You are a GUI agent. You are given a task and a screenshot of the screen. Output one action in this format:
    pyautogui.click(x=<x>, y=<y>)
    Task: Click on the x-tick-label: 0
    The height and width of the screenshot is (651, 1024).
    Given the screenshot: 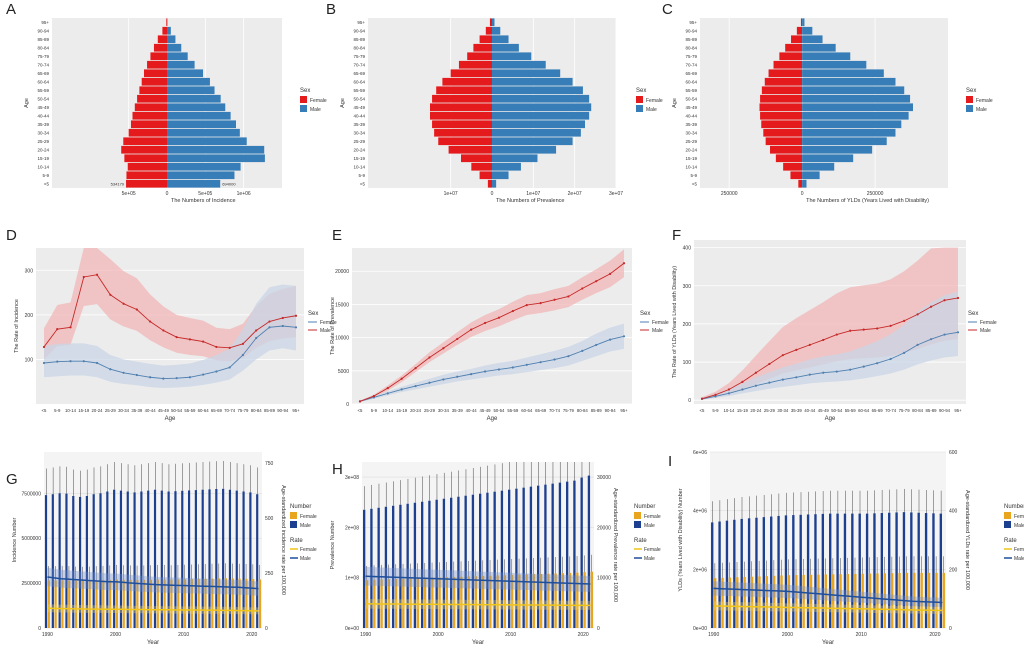 What is the action you would take?
    pyautogui.click(x=802, y=194)
    